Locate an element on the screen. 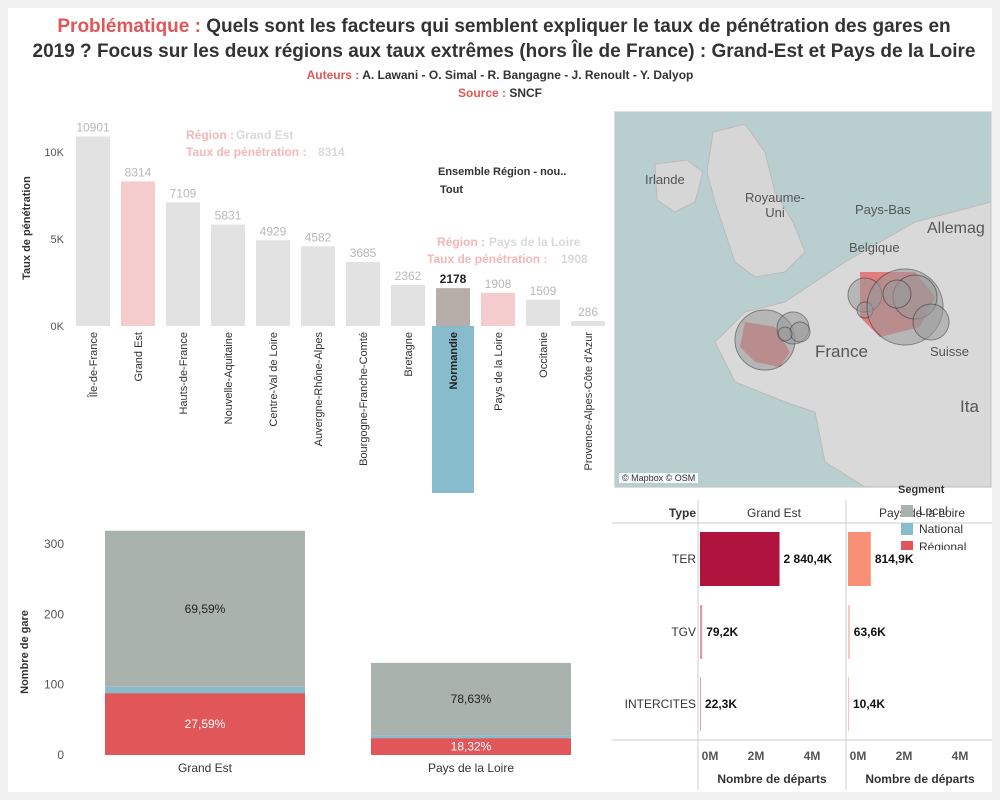  x-tick-label: 4M is located at coordinates (960, 756).